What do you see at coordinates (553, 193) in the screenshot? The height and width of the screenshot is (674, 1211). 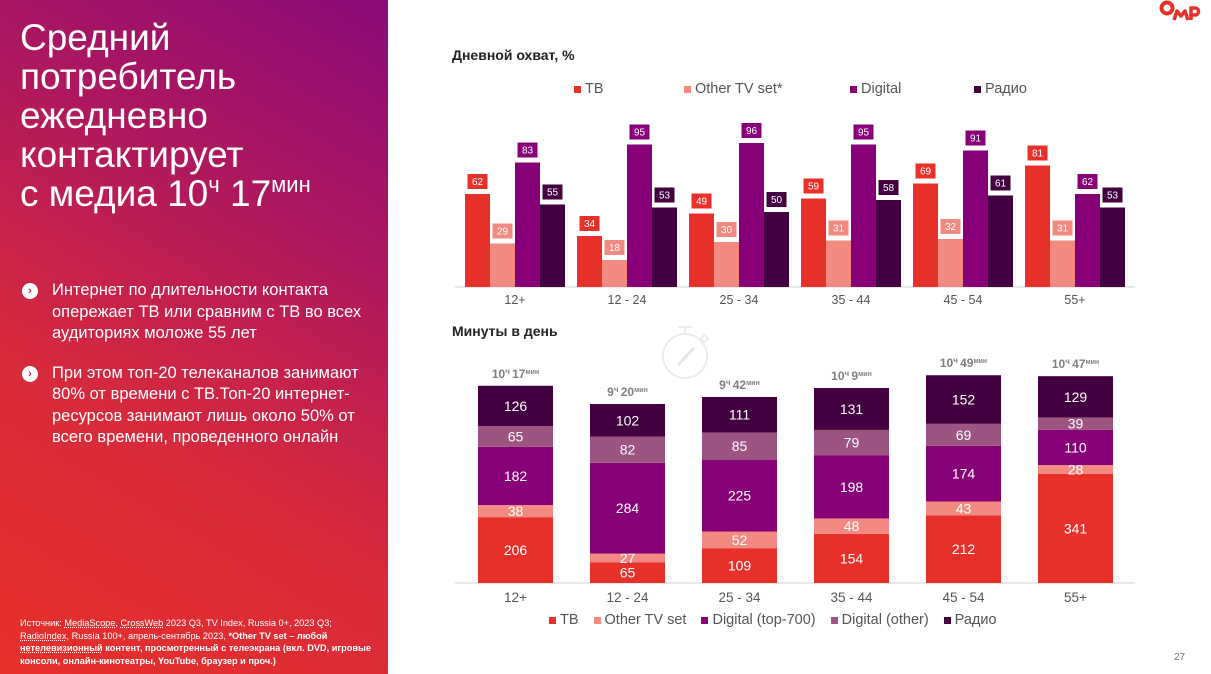 I see `data-label: 55` at bounding box center [553, 193].